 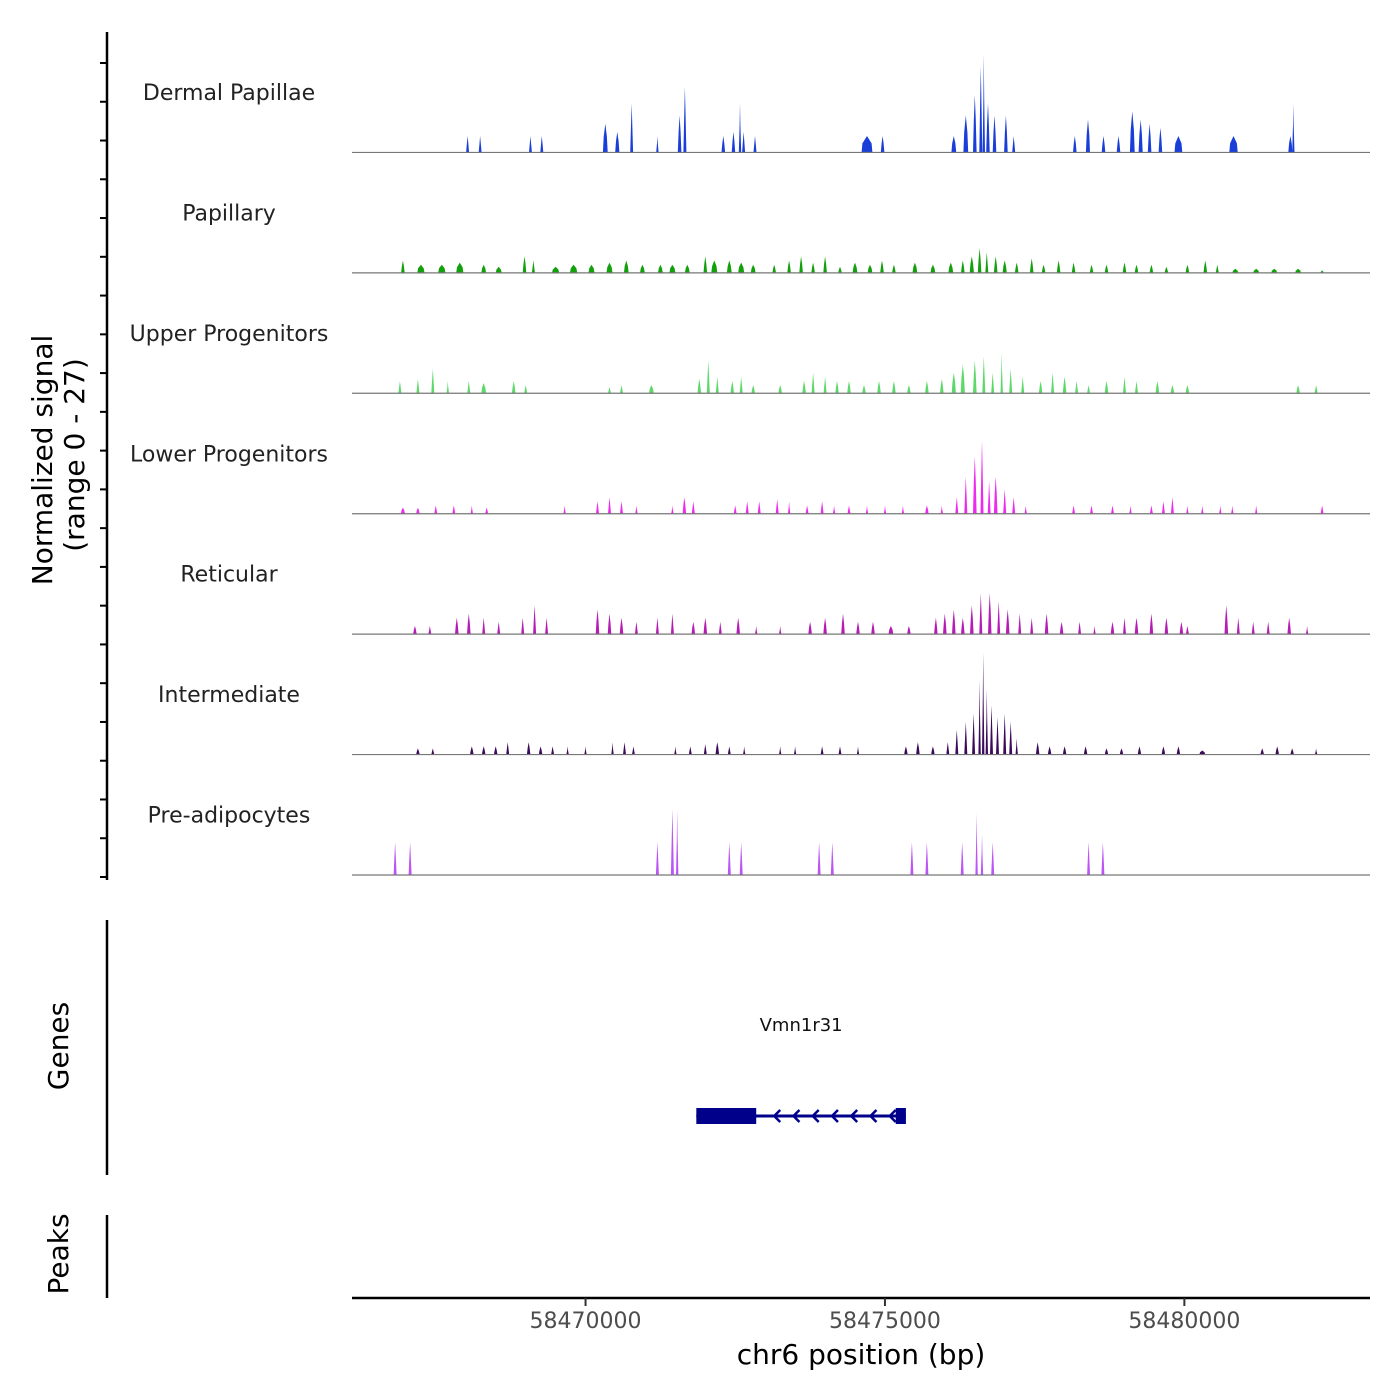 What do you see at coordinates (229, 816) in the screenshot?
I see `track-label: Pre-adipocytes` at bounding box center [229, 816].